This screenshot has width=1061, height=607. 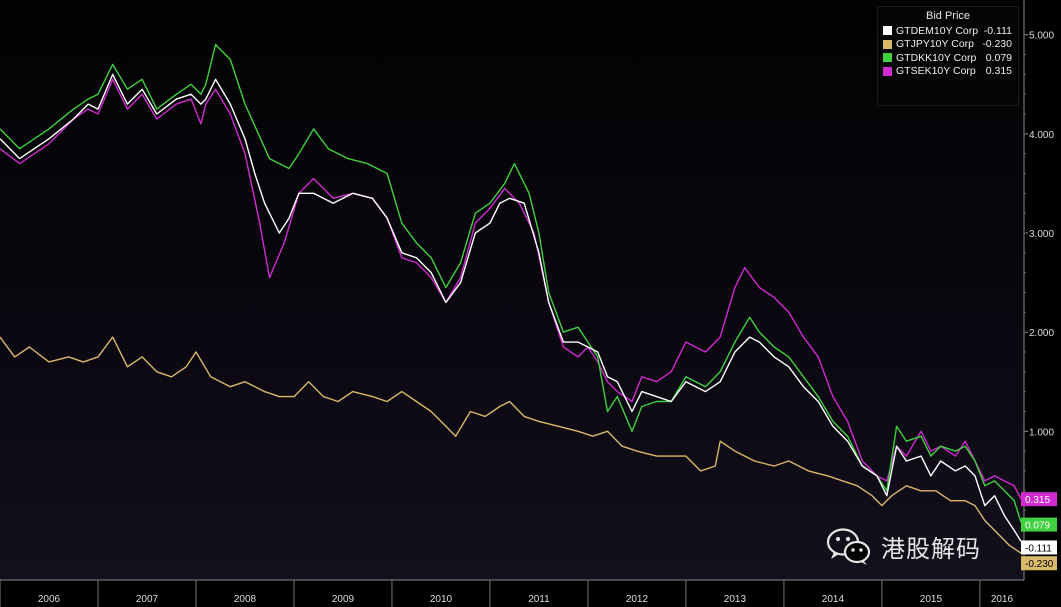 I want to click on x-tick-label: 2013, so click(x=735, y=599).